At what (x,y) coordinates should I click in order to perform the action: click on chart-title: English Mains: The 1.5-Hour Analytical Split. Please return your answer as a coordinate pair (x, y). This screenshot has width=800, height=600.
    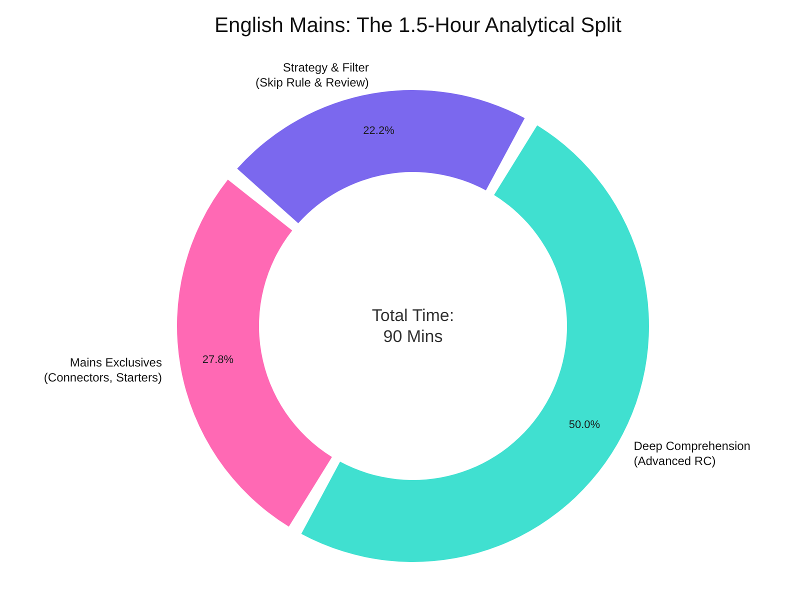
    Looking at the image, I should click on (418, 25).